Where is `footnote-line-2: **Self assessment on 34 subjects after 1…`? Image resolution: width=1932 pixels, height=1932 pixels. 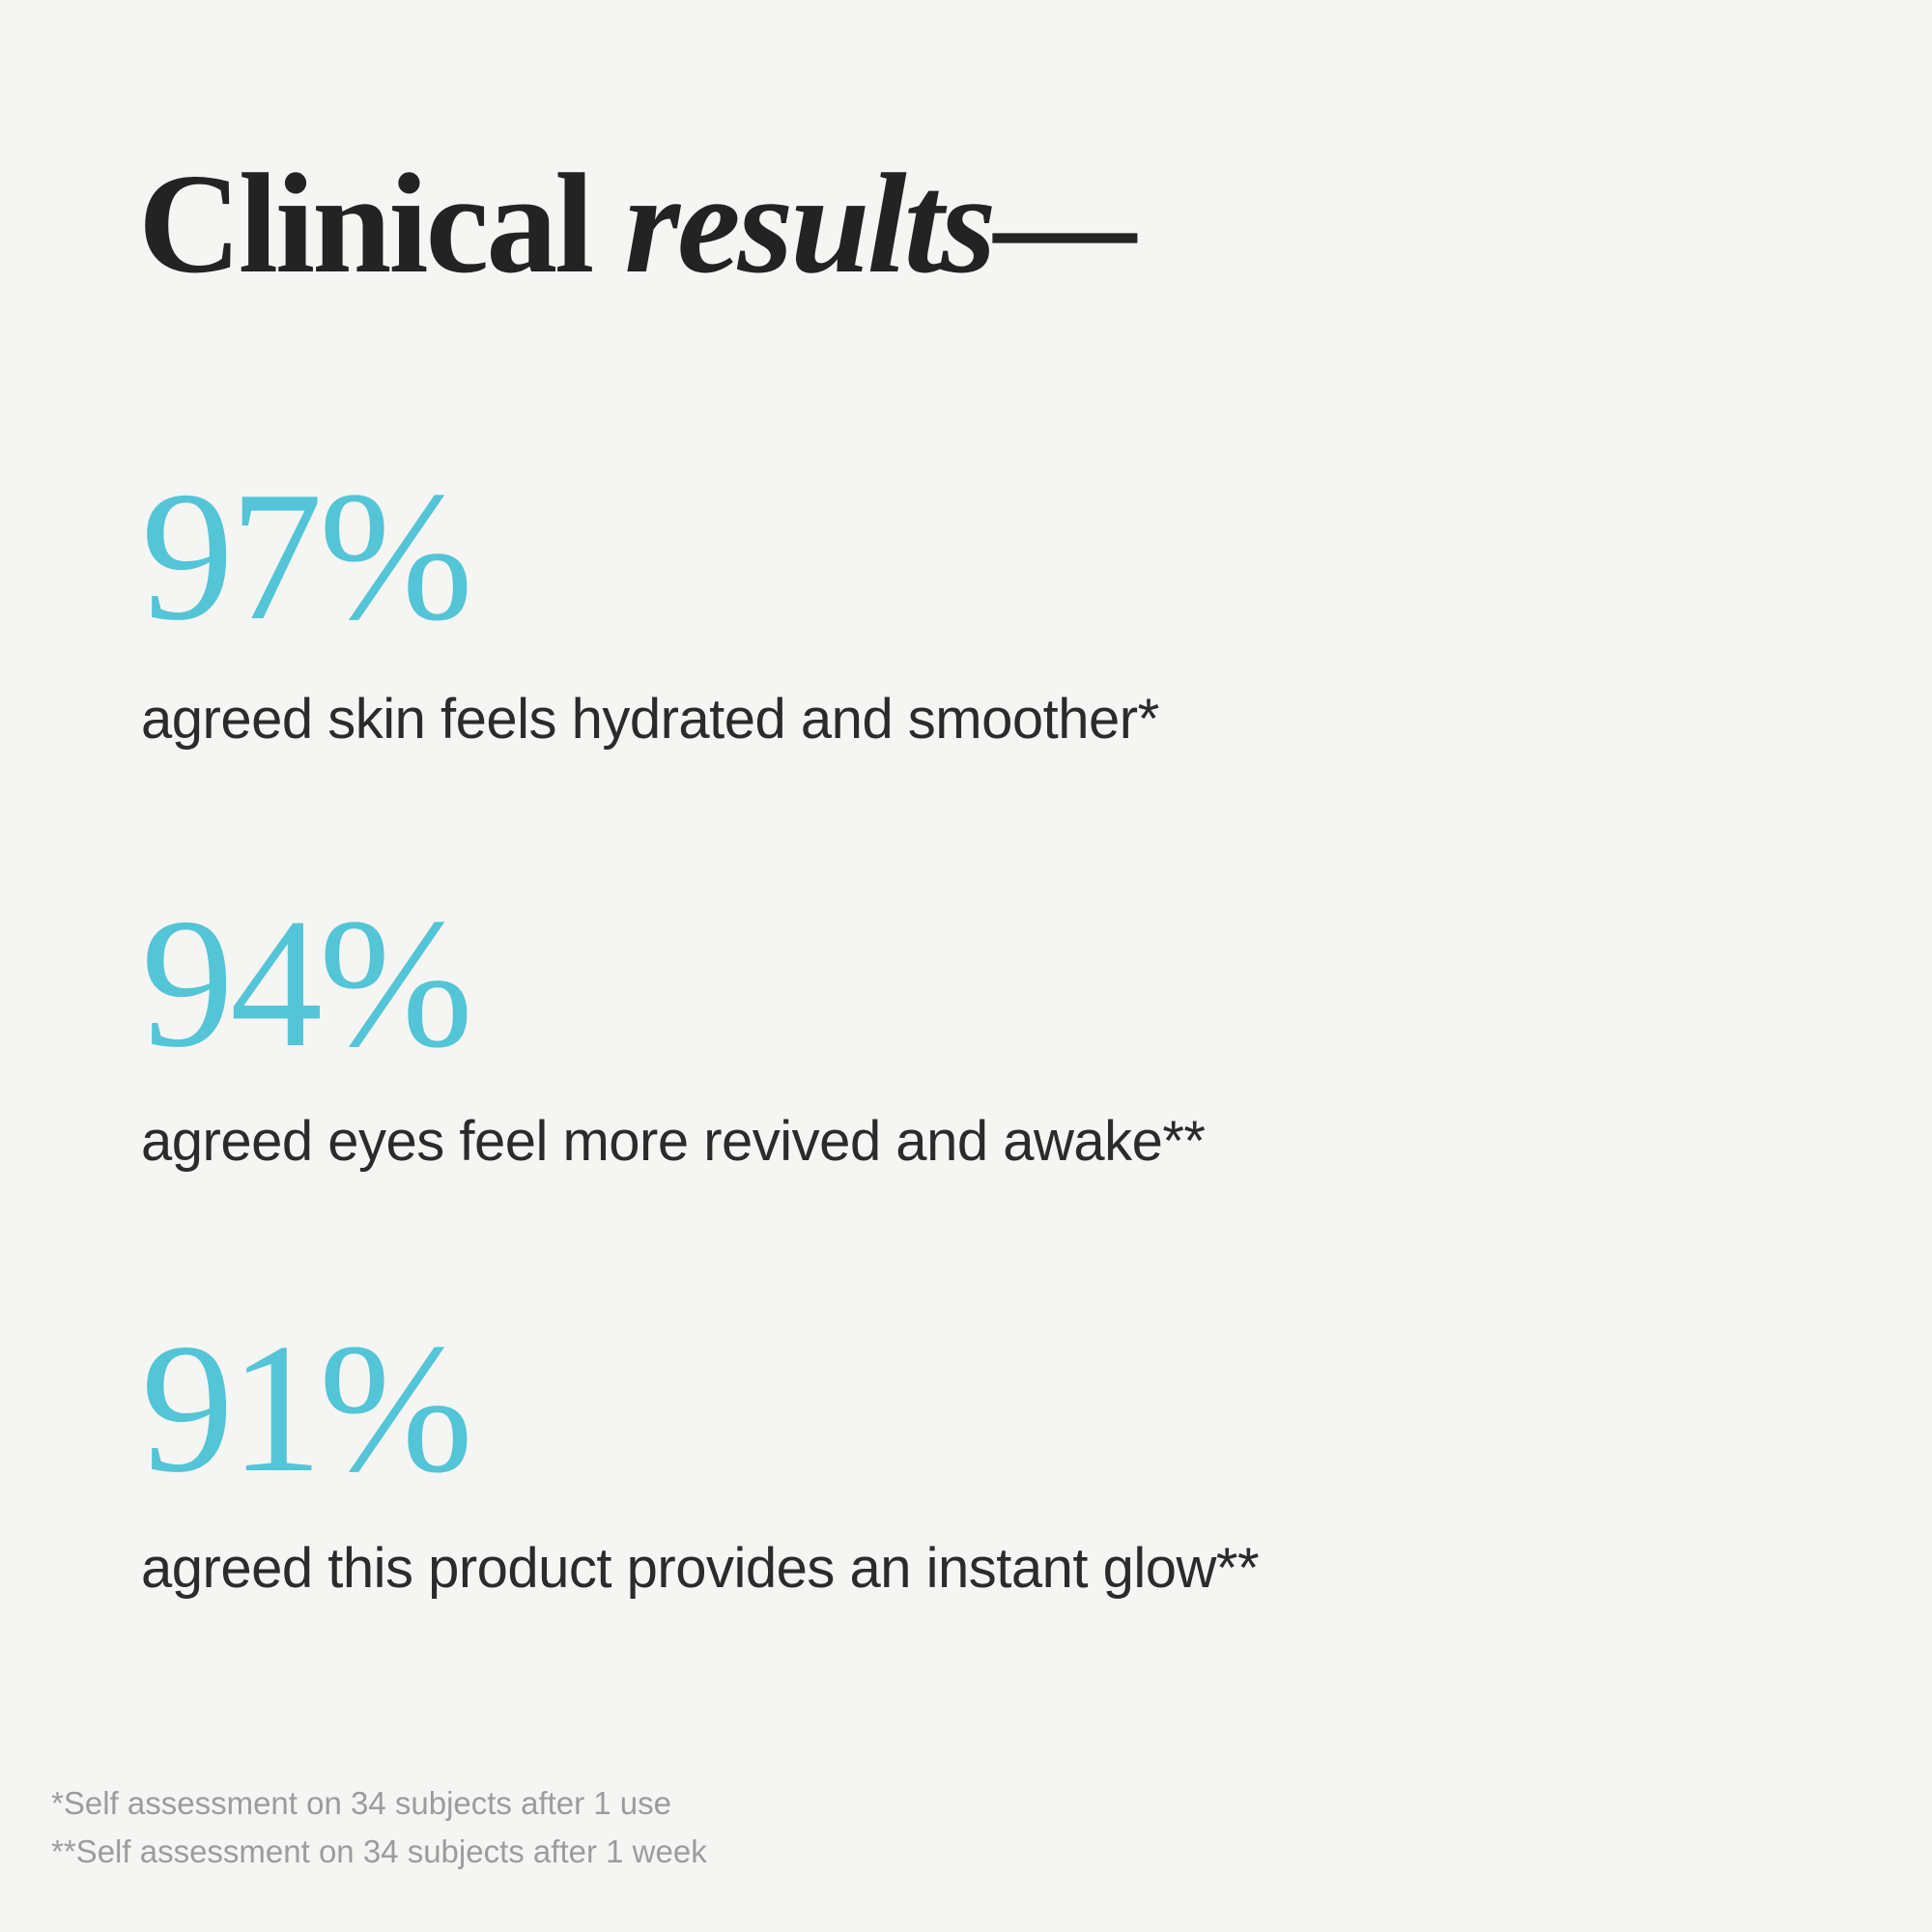 footnote-line-2: **Self assessment on 34 subjects after 1… is located at coordinates (379, 1851).